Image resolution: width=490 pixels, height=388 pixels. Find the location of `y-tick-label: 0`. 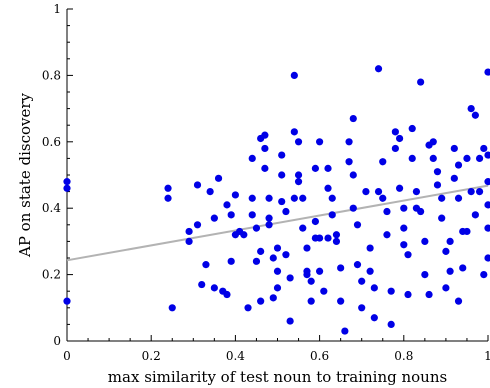

y-tick-label: 0 is located at coordinates (57, 341).